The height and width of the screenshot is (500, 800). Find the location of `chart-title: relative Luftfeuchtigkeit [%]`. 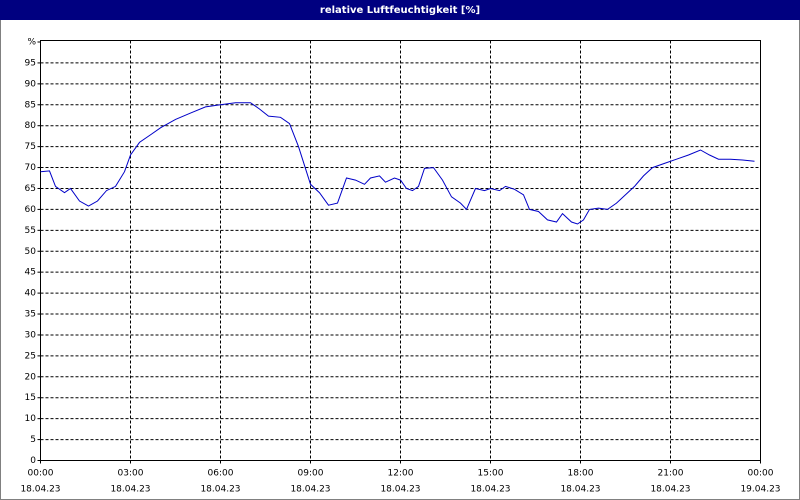

chart-title: relative Luftfeuchtigkeit [%] is located at coordinates (400, 10).